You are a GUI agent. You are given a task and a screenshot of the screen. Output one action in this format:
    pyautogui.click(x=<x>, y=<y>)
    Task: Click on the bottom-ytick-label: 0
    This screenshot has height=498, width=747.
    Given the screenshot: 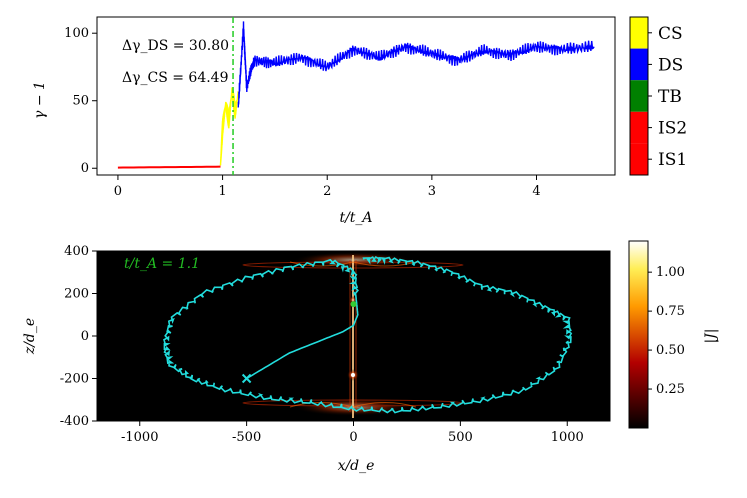 What is the action you would take?
    pyautogui.click(x=85, y=336)
    